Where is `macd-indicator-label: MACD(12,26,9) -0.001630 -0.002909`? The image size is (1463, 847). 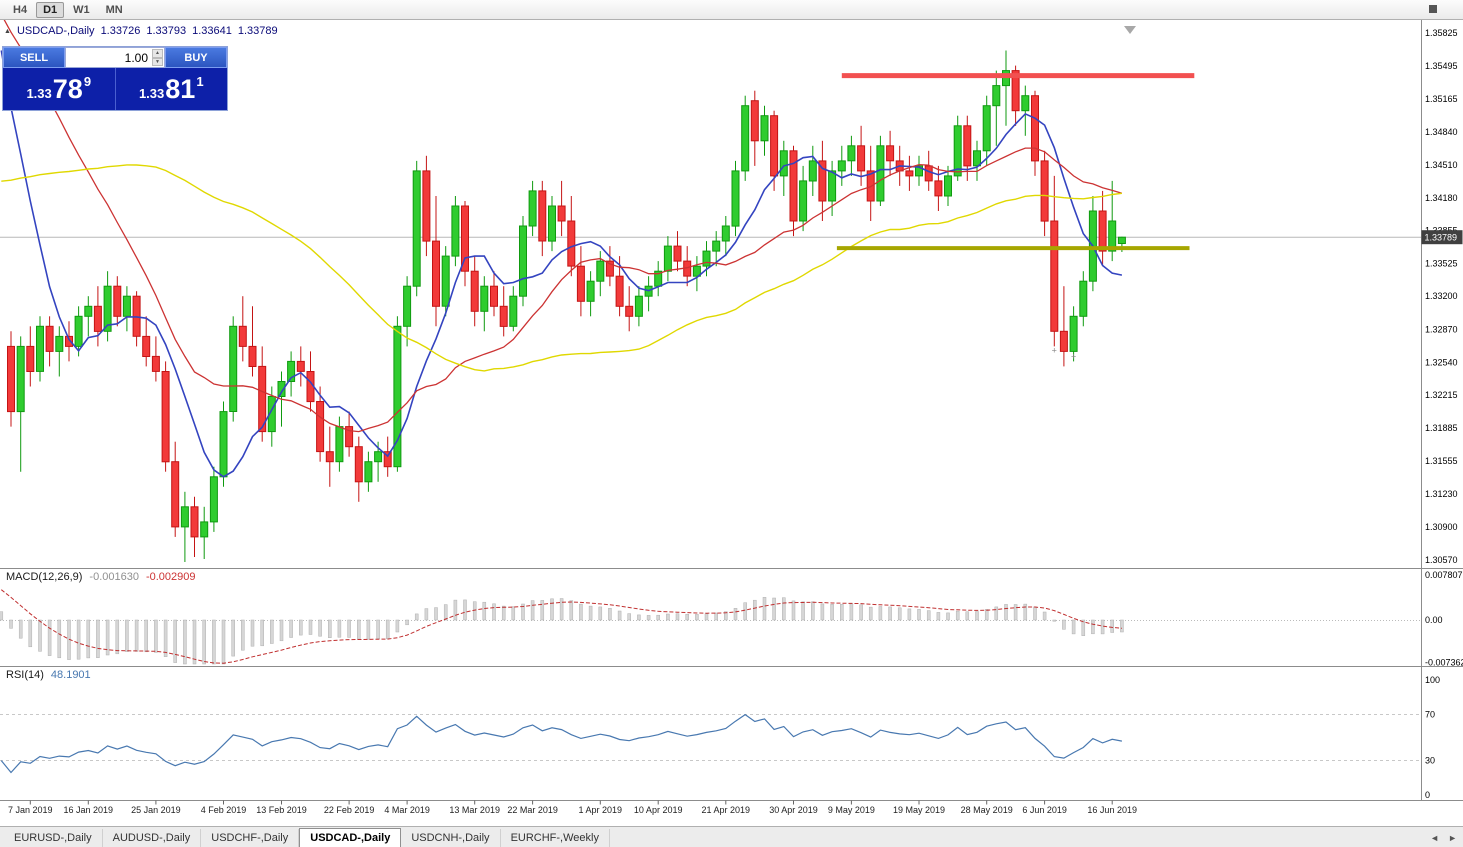 macd-indicator-label: MACD(12,26,9) -0.001630 -0.002909 is located at coordinates (101, 577).